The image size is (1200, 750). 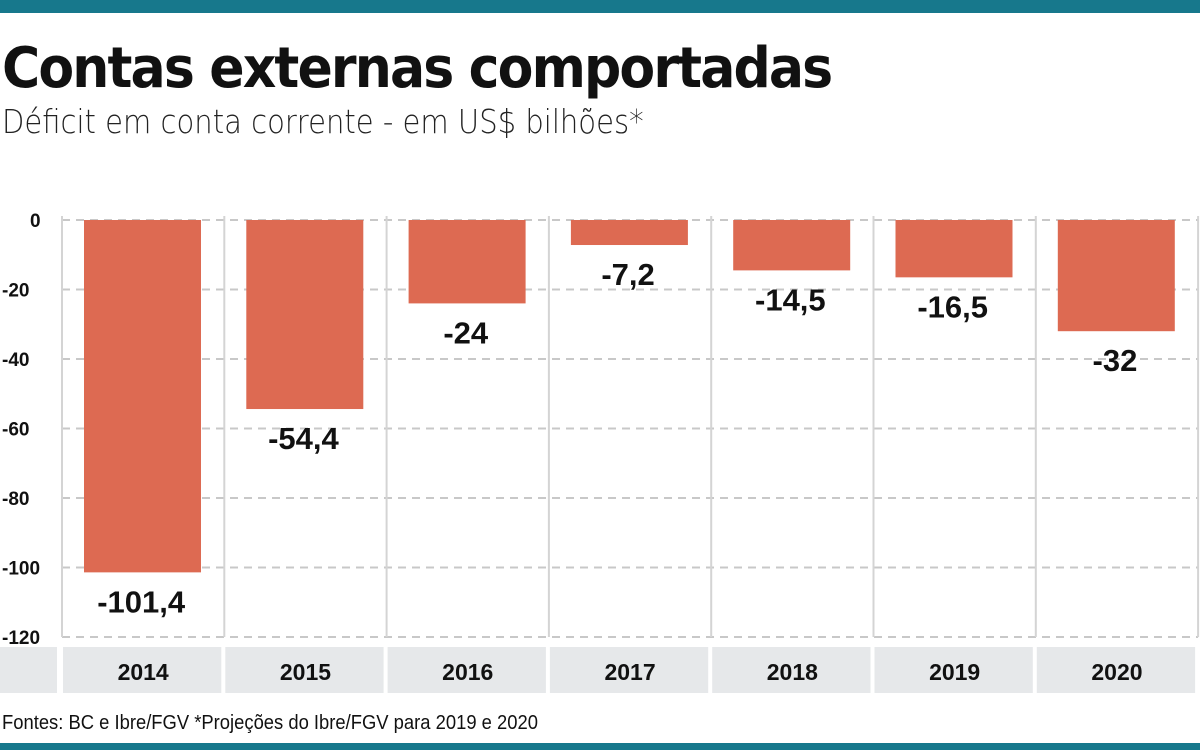 I want to click on x-tick-label: 2017, so click(x=629, y=672).